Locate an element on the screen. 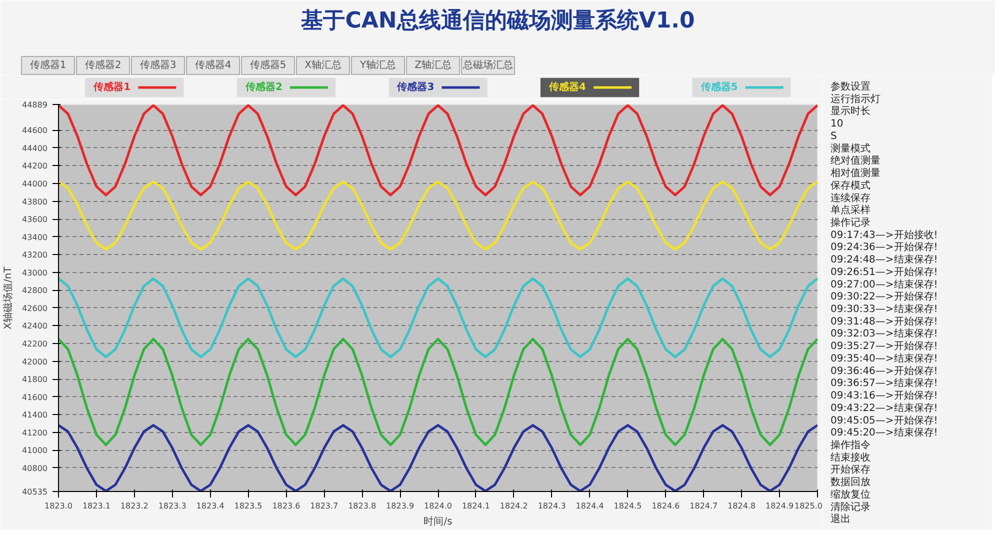  y-tick-label: 43600 is located at coordinates (35, 219).